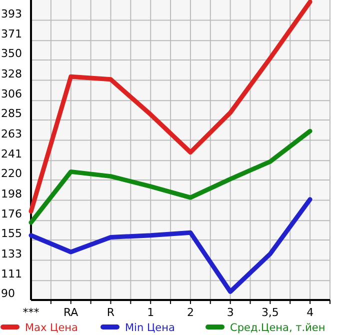 Image resolution: width=345 pixels, height=335 pixels. What do you see at coordinates (51, 328) in the screenshot?
I see `legend-label: Max Цена` at bounding box center [51, 328].